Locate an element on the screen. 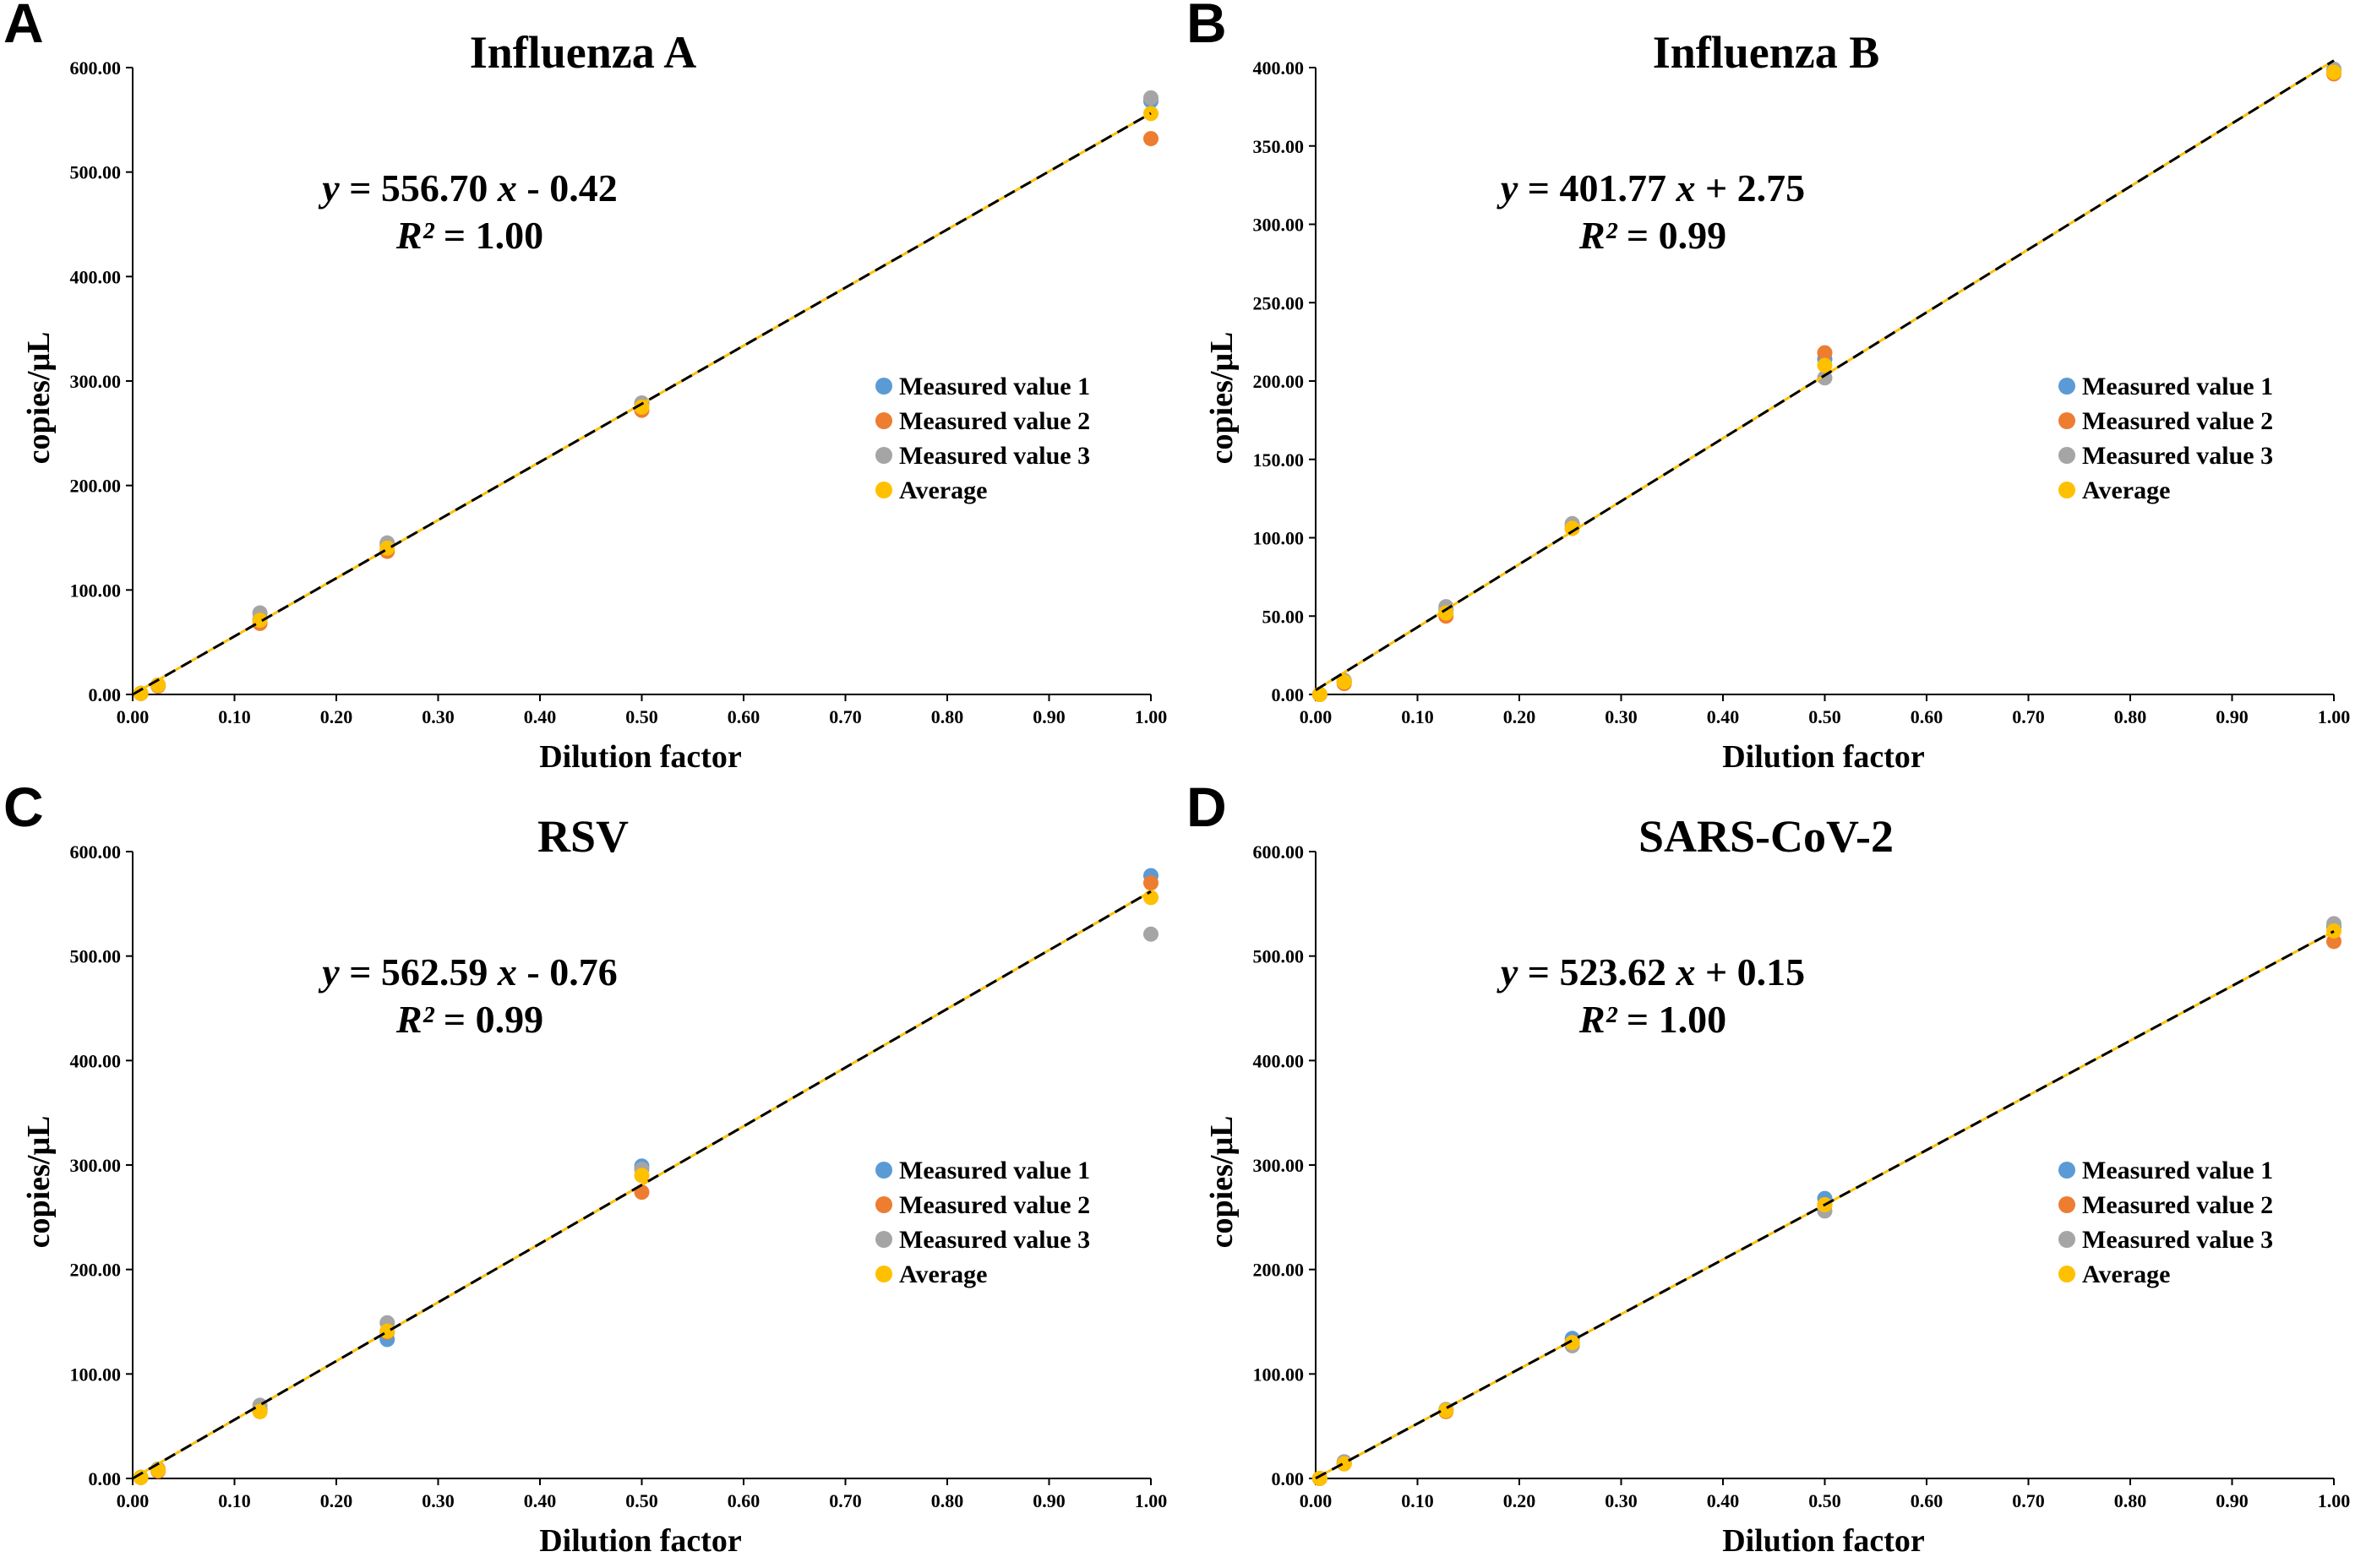  equation-x-var: x is located at coordinates (1685, 188).